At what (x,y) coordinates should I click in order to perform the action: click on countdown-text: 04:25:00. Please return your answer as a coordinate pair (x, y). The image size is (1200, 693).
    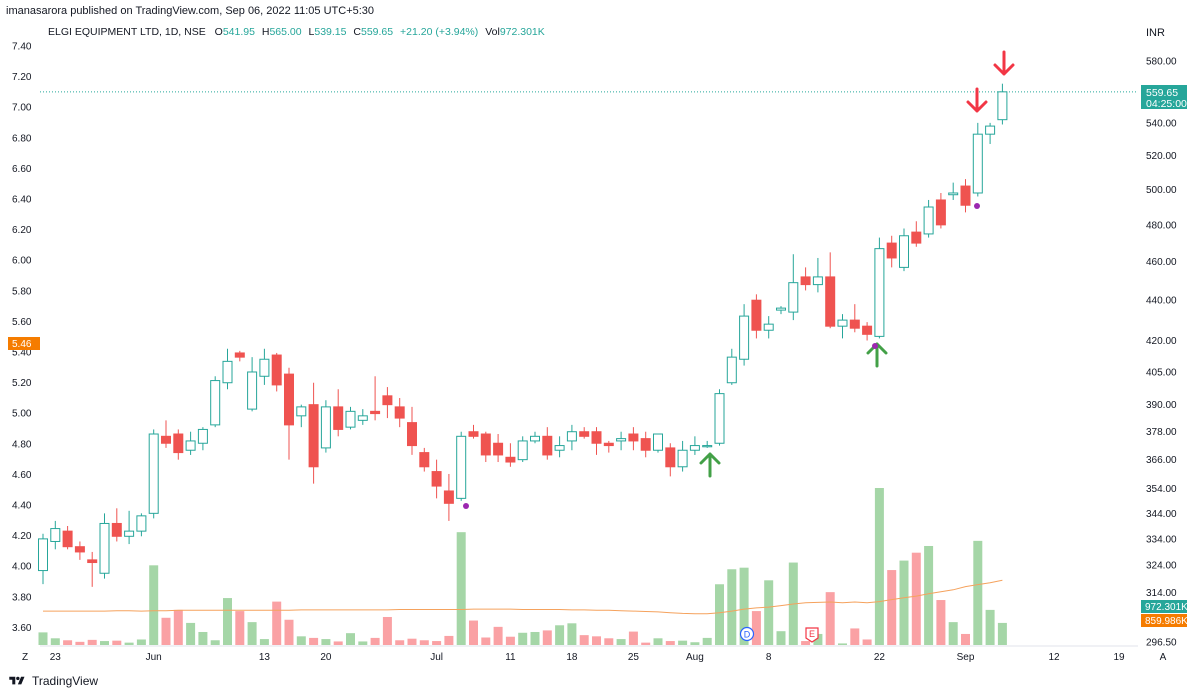
    Looking at the image, I should click on (1166, 104).